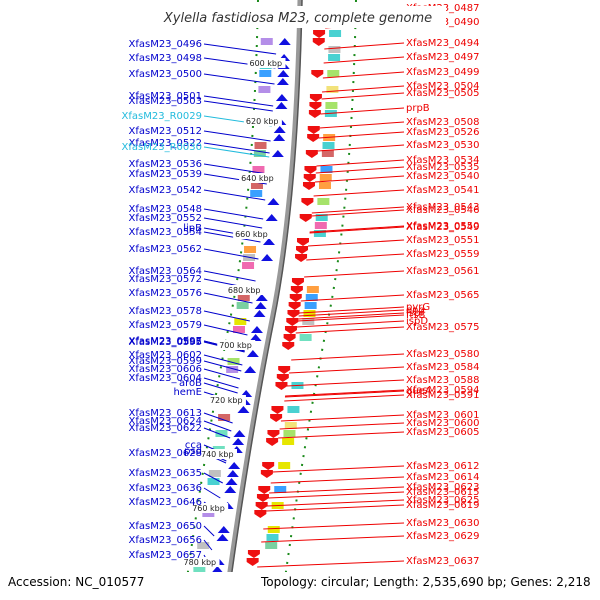 This screenshot has width=600, height=600. What do you see at coordinates (443, 240) in the screenshot?
I see `right-gene-label: XfasM23_0551` at bounding box center [443, 240].